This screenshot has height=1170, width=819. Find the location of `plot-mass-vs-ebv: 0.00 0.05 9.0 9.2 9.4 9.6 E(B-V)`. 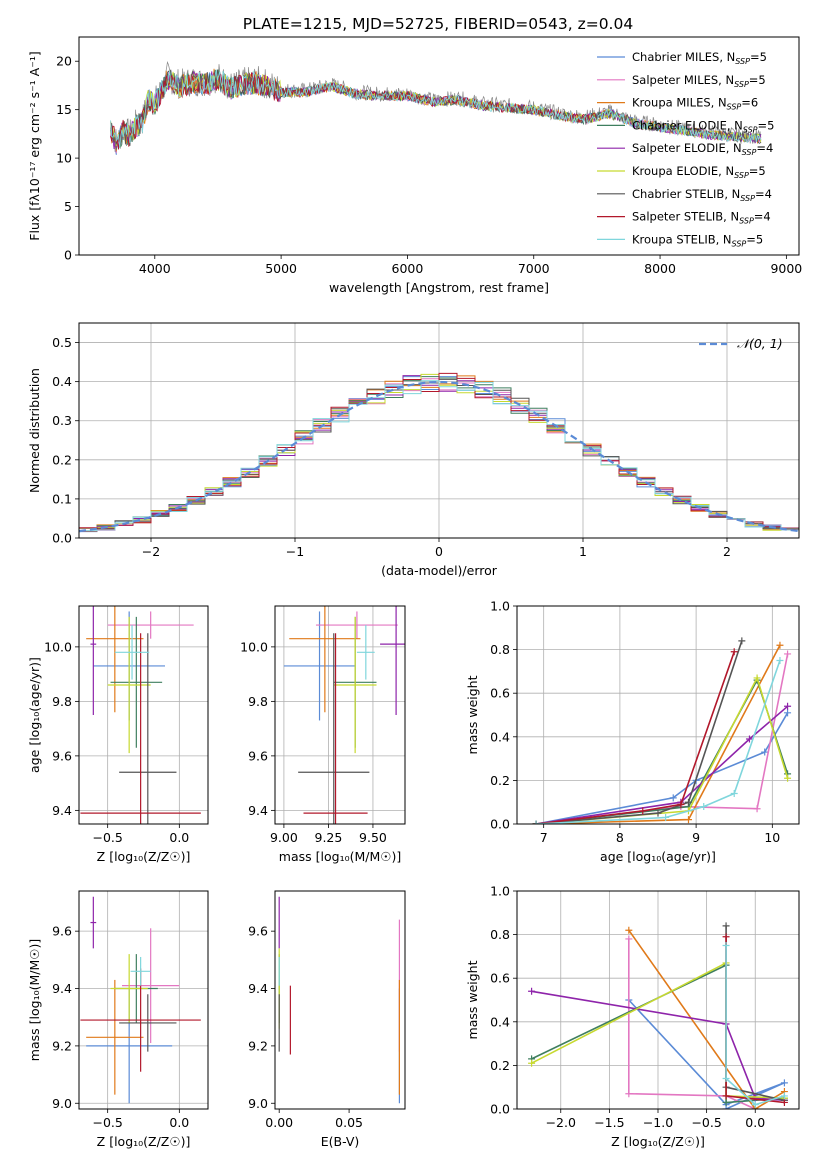

plot-mass-vs-ebv: 0.00 0.05 9.0 9.2 9.4 9.6 E(B-V) is located at coordinates (327, 1019).